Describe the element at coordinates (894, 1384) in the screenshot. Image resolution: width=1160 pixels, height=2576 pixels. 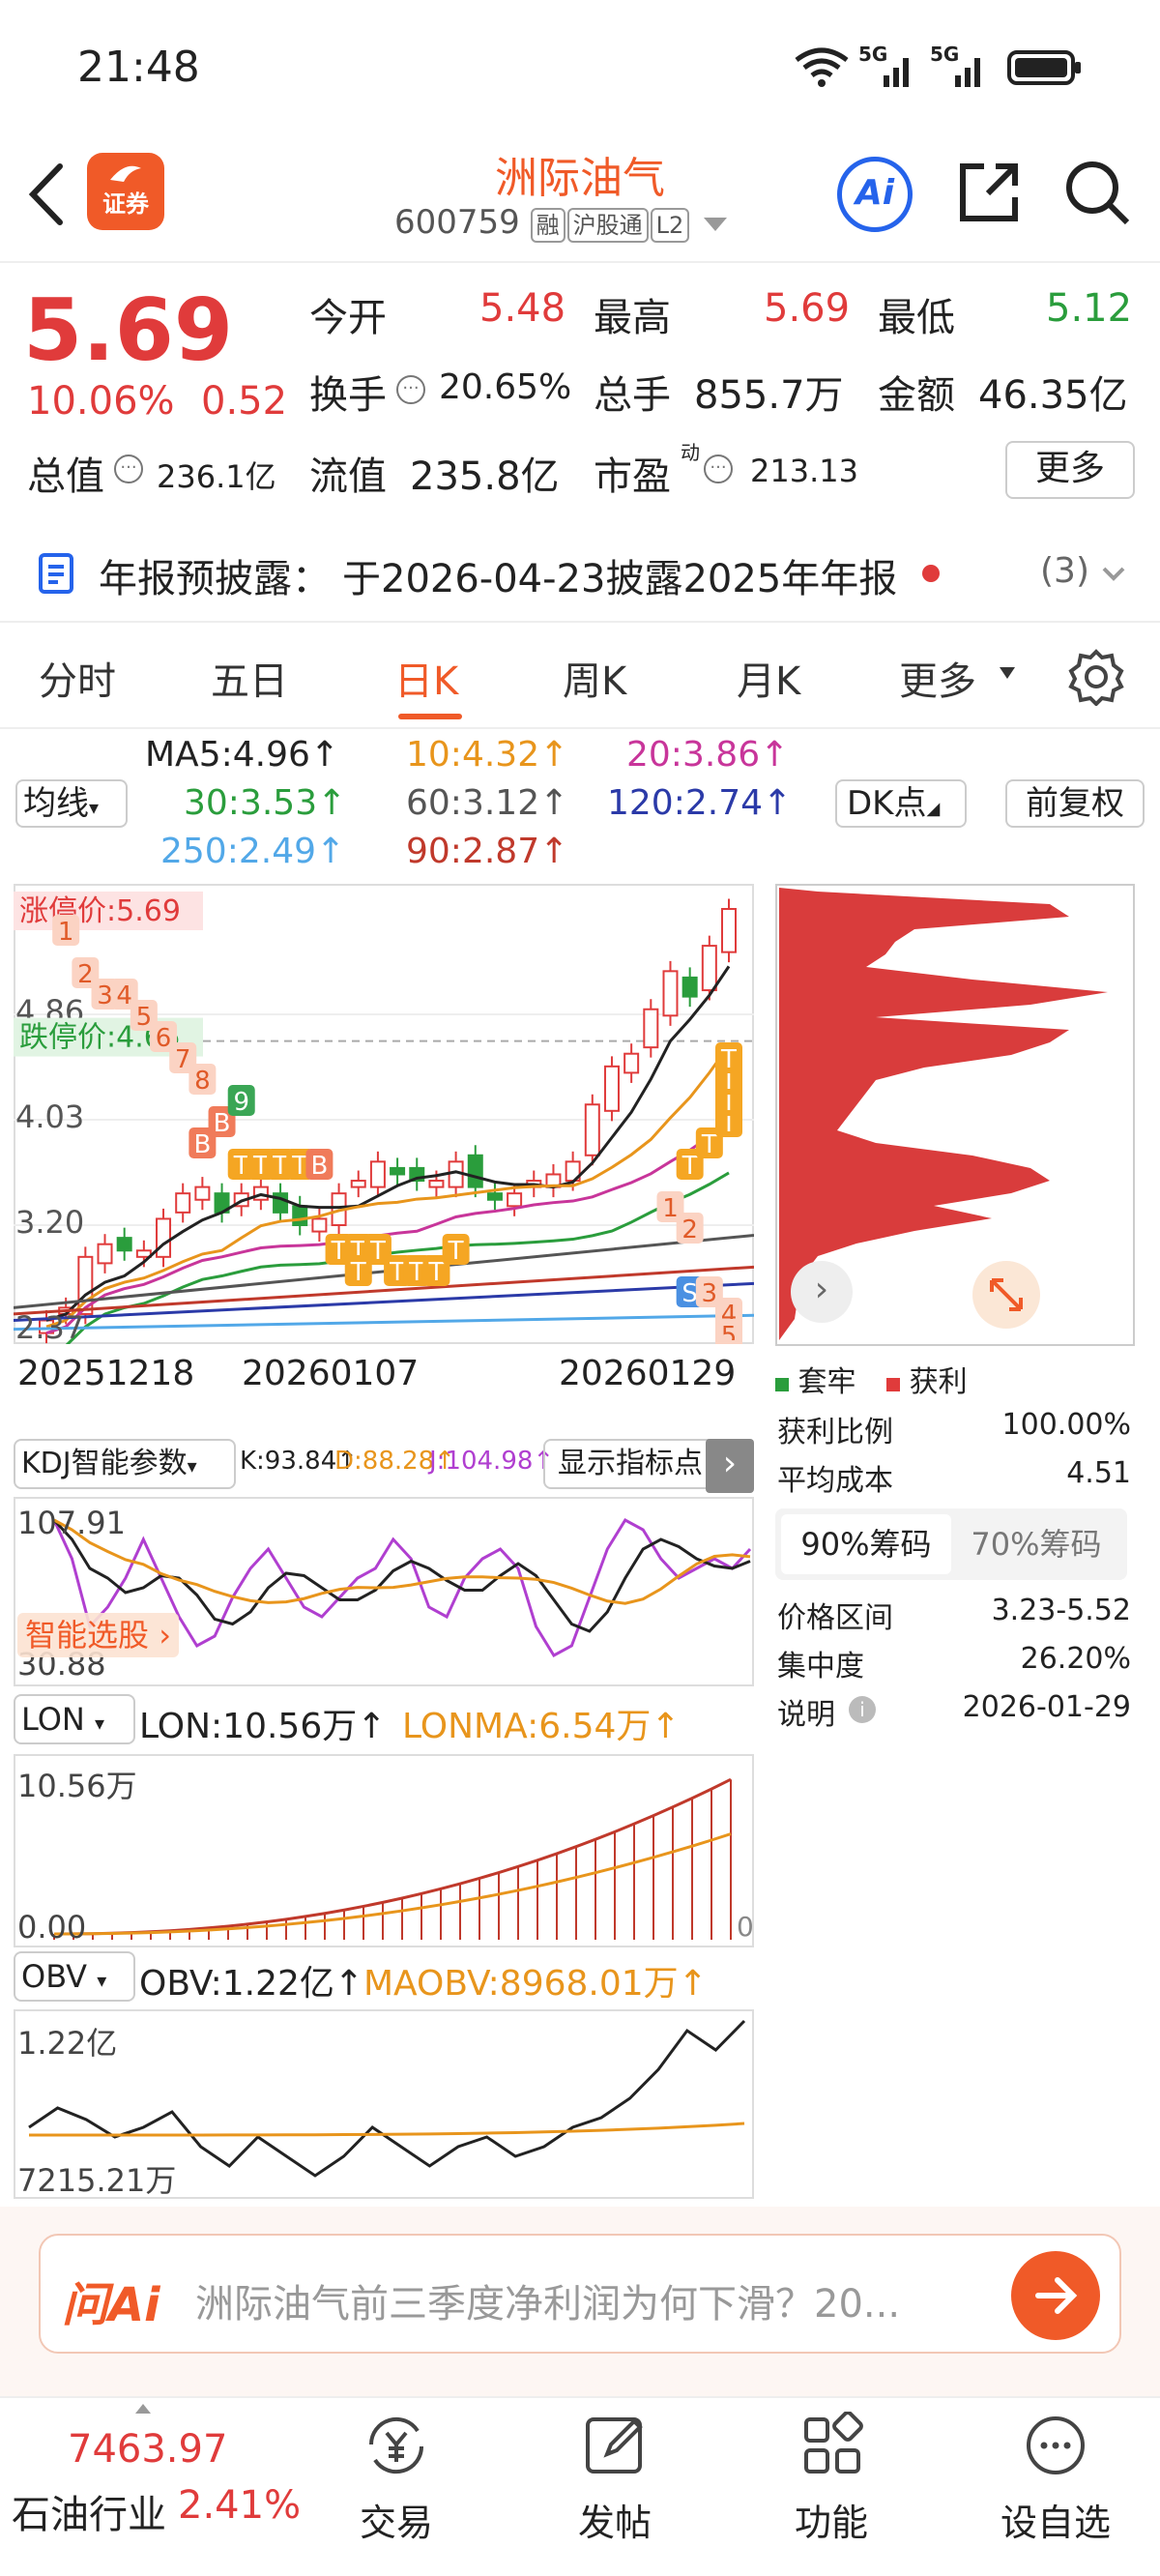
I see `legend-profit-swatch` at that location.